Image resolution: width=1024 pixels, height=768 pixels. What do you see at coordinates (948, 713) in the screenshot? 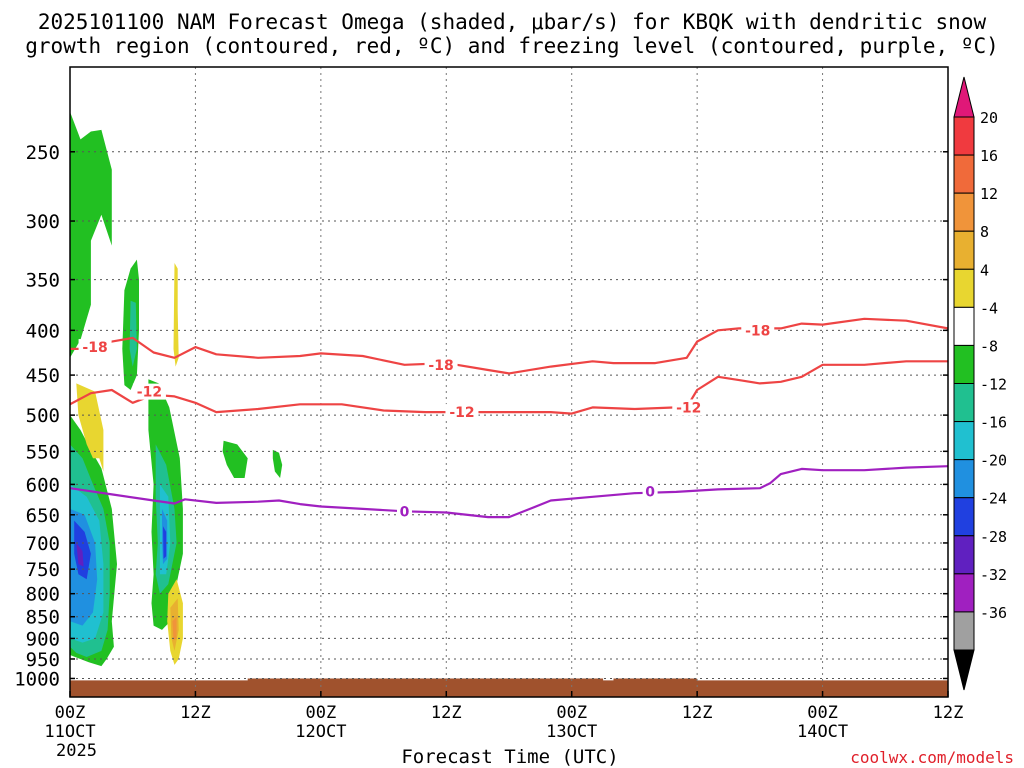
I see `x-tick-label-84-1: 12Z` at bounding box center [948, 713].